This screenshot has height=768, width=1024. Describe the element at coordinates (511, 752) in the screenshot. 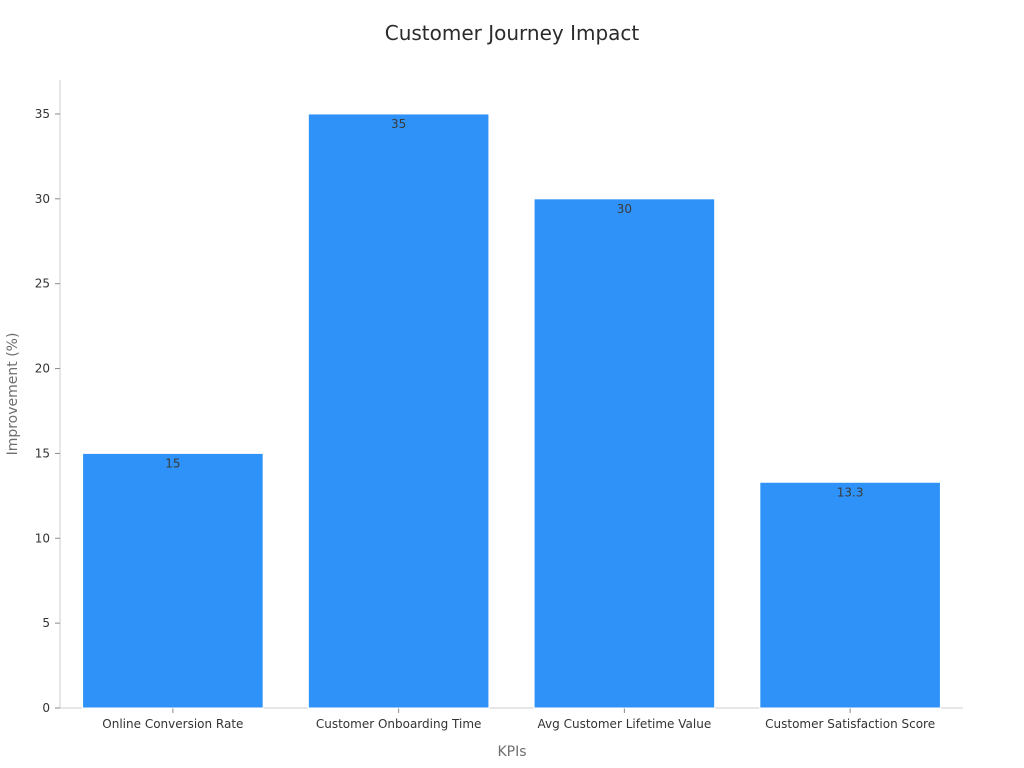

I see `x-axis-title: KPIs` at that location.